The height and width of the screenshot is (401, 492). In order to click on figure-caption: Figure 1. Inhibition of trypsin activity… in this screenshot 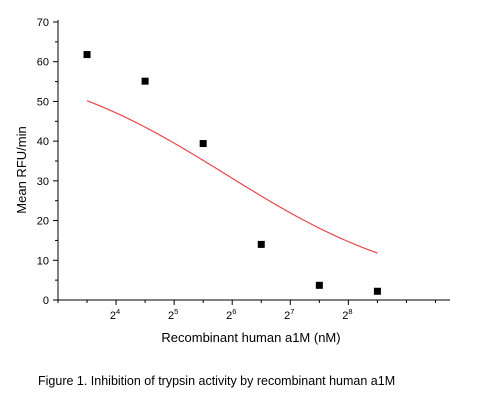, I will do `click(216, 381)`.